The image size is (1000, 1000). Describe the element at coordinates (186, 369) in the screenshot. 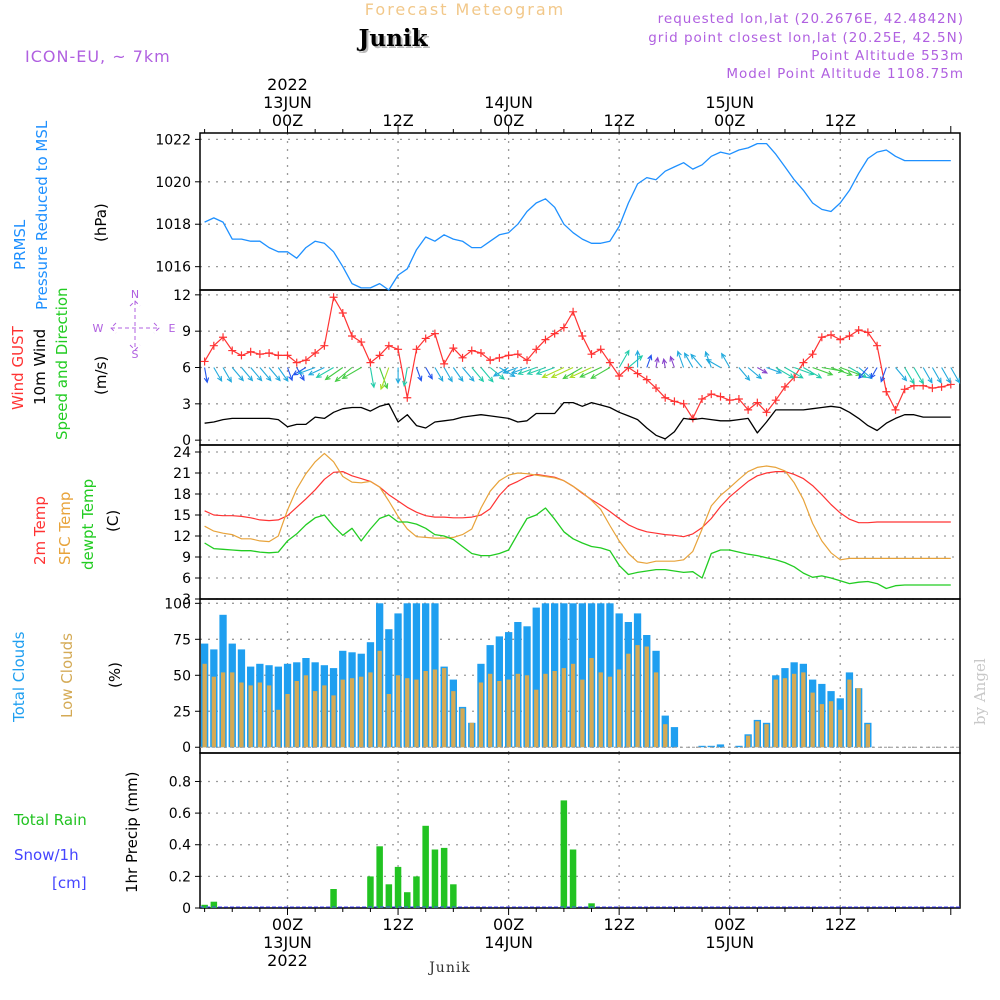

I see `y-tick-label: 6` at that location.